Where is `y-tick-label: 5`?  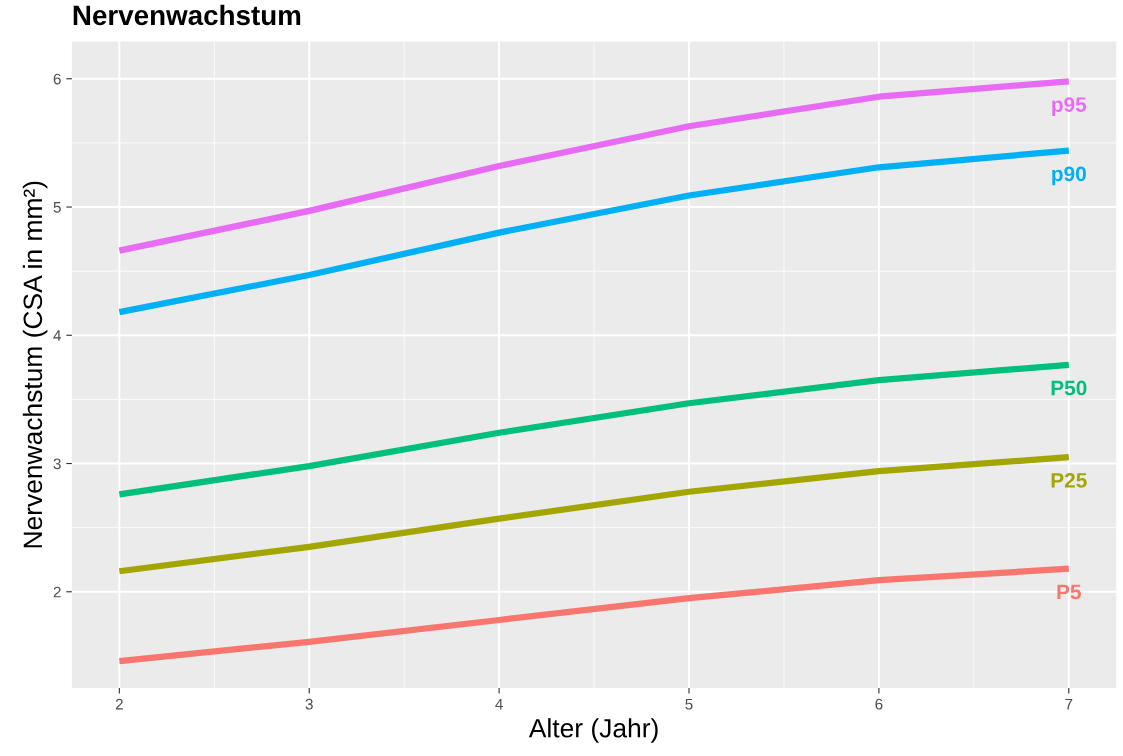
y-tick-label: 5 is located at coordinates (57, 207).